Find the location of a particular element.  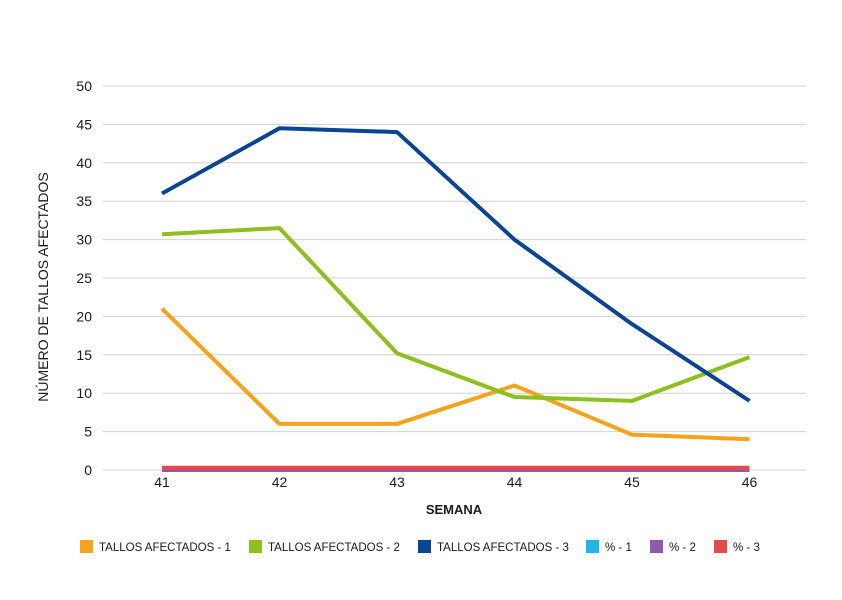

x-tick-label: 43 is located at coordinates (397, 482).